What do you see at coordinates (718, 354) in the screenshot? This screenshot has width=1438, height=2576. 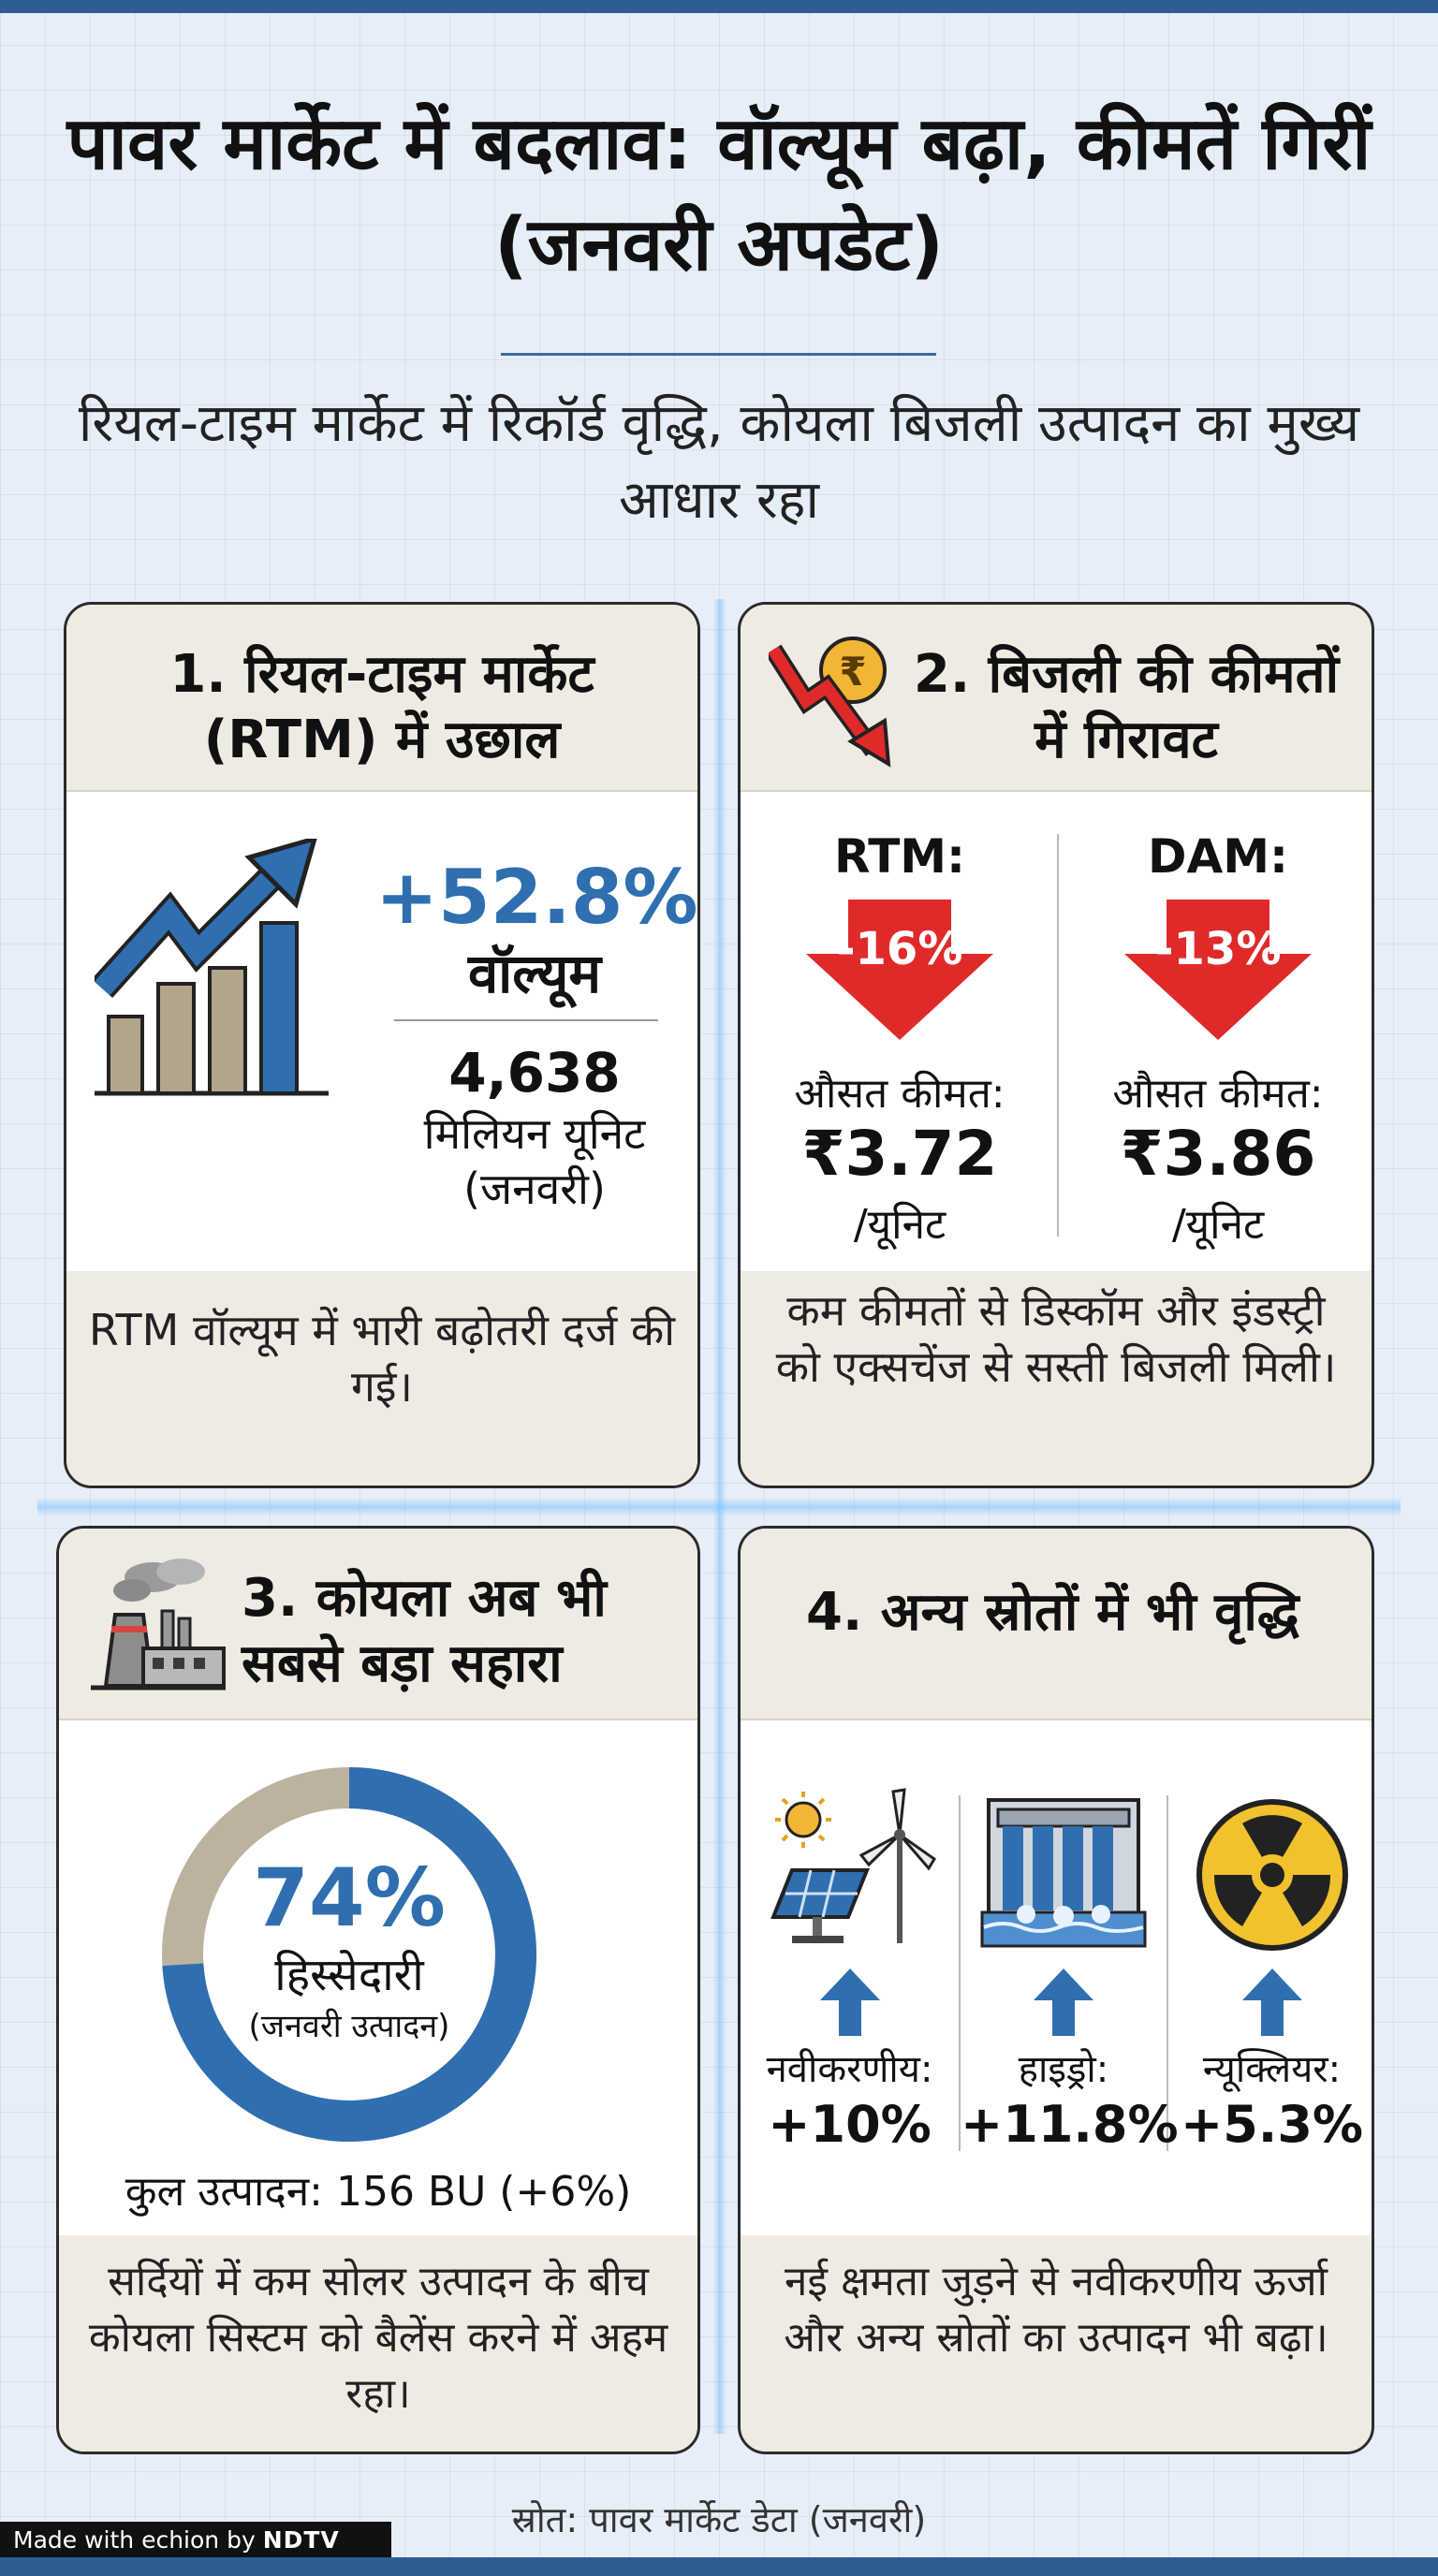 I see `title-divider` at bounding box center [718, 354].